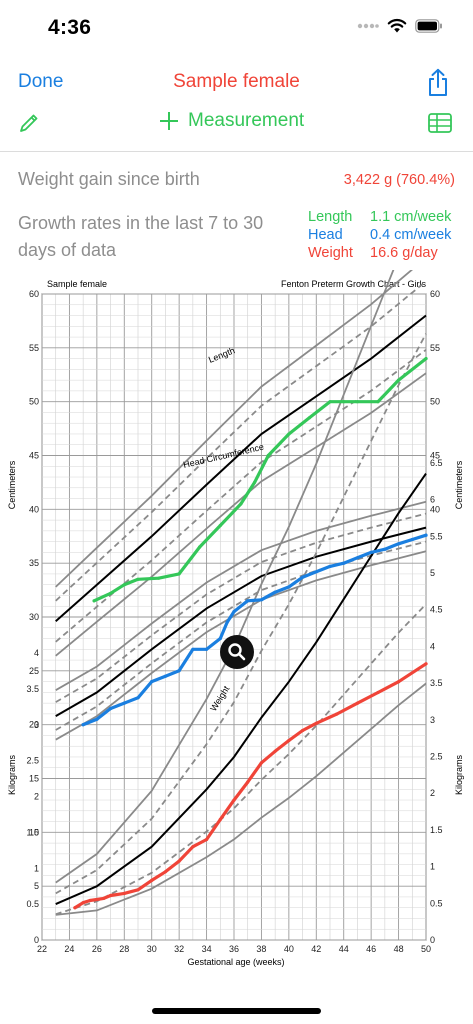 The width and height of the screenshot is (473, 1024). I want to click on cm-tick-label-right: 40, so click(435, 509).